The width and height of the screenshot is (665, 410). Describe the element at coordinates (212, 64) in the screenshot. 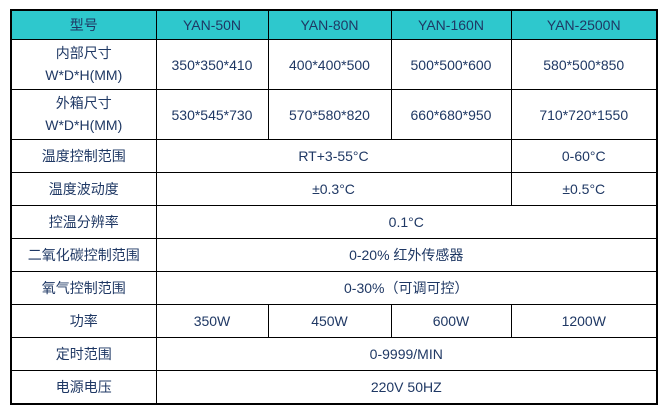

I see `table-cell: 350*350*410` at that location.